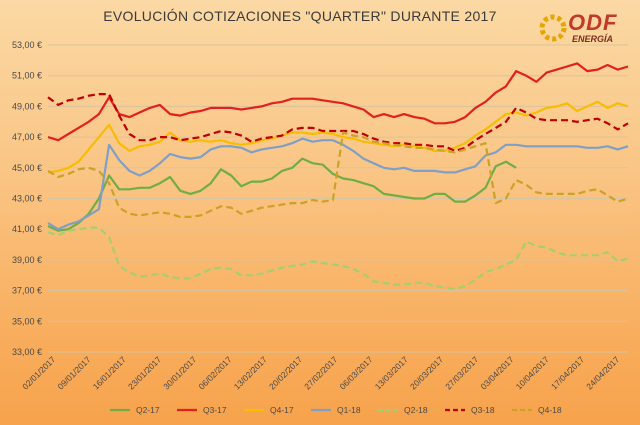 The width and height of the screenshot is (640, 425). Describe the element at coordinates (285, 372) in the screenshot. I see `x-tick-label: 20/02/2017` at that location.